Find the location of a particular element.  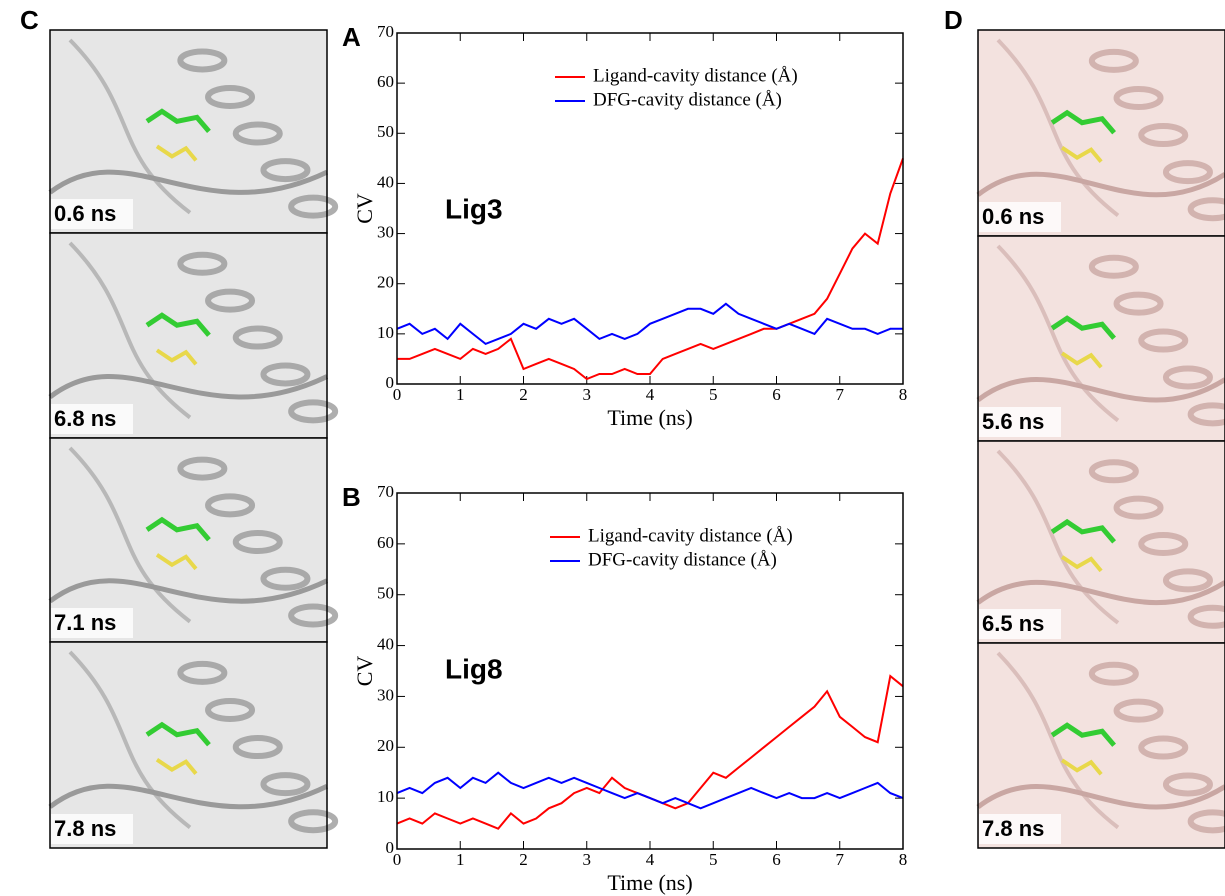

y-tick-label: 20 is located at coordinates (385, 282).